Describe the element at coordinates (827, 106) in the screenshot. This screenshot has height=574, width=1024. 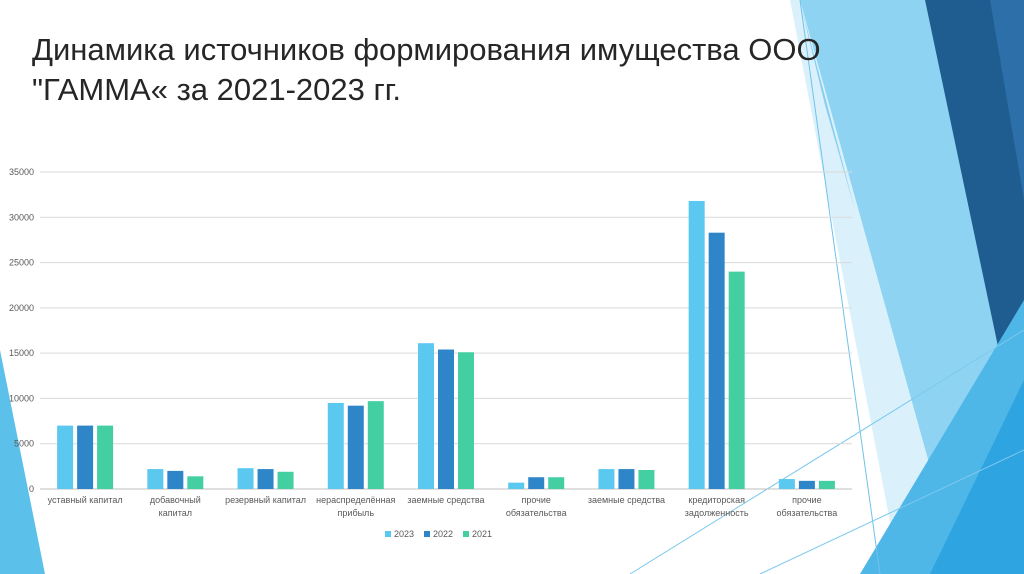
I see `decor-arrow` at that location.